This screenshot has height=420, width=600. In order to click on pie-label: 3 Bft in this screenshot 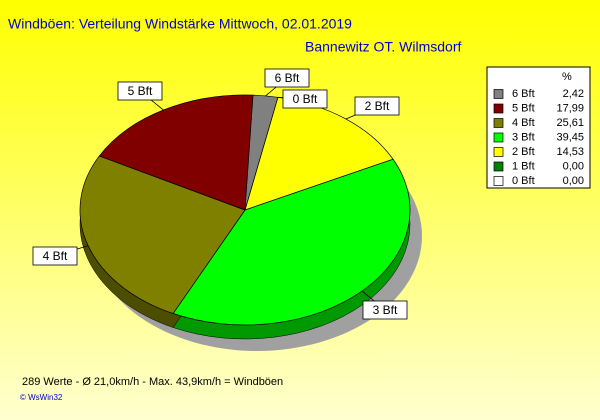, I will do `click(385, 310)`.